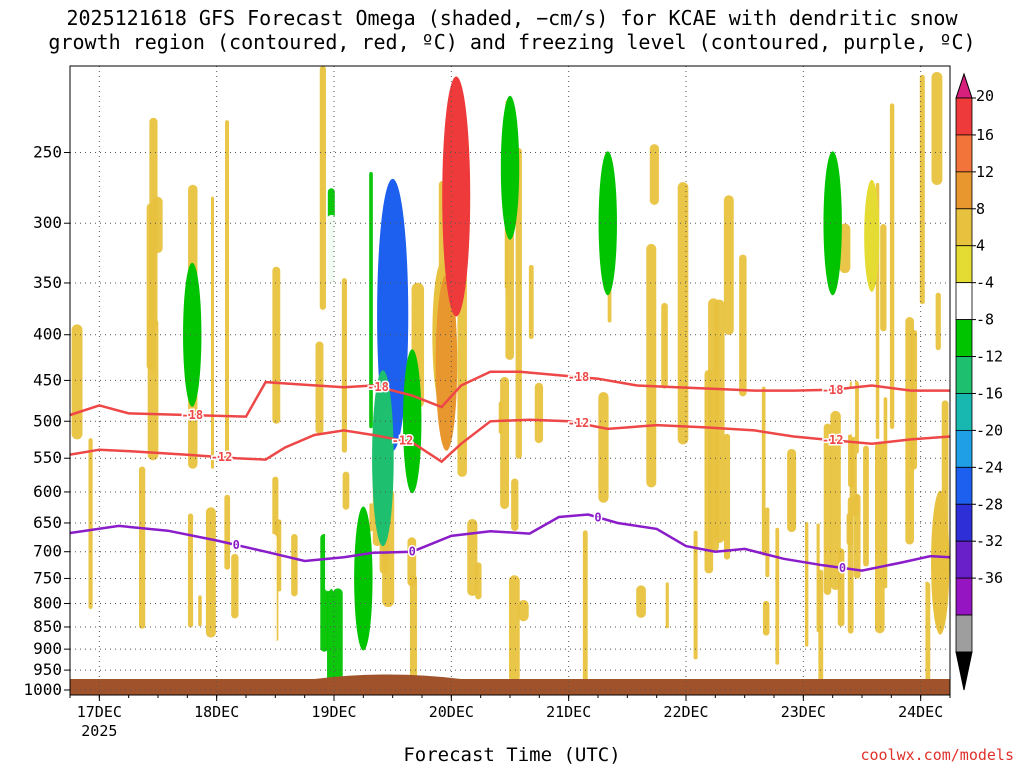  What do you see at coordinates (510, 441) in the screenshot?
I see `contour-line` at bounding box center [510, 441].